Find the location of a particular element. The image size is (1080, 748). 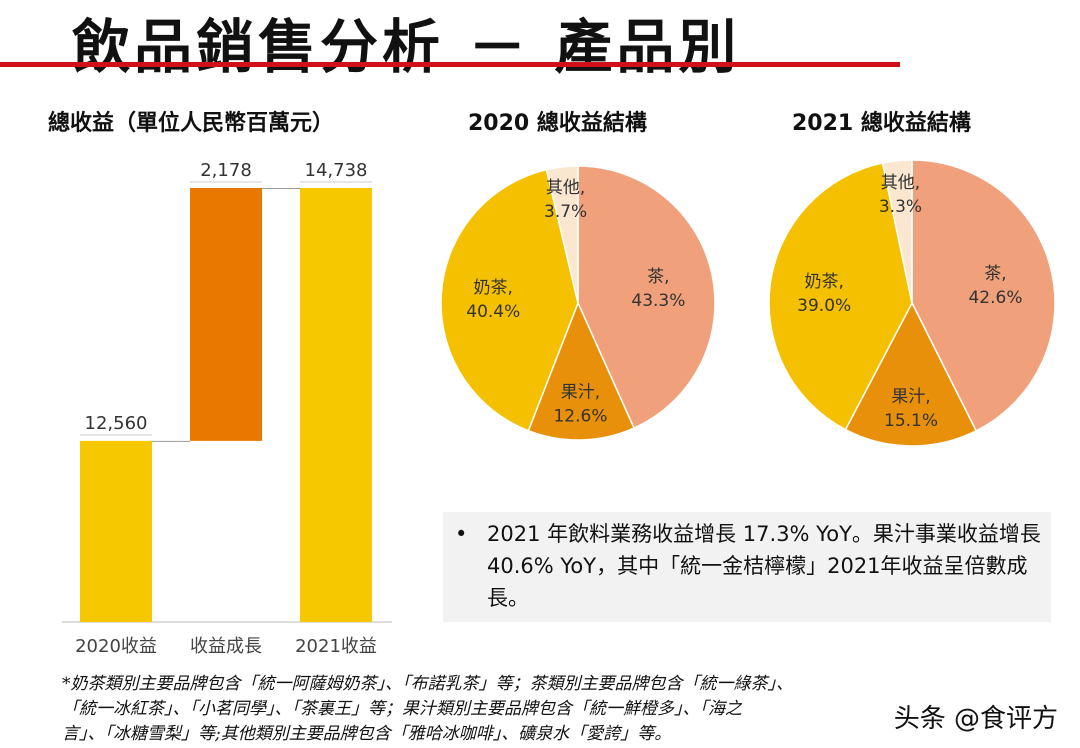

slice-value-label: 39.0% is located at coordinates (824, 306).